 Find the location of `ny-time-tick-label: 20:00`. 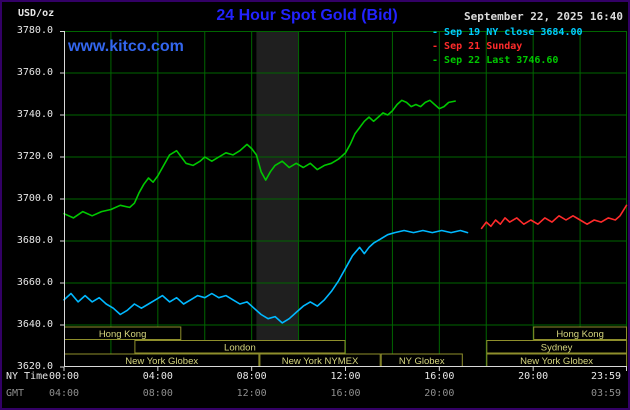

ny-time-tick-label: 20:00 is located at coordinates (533, 376).